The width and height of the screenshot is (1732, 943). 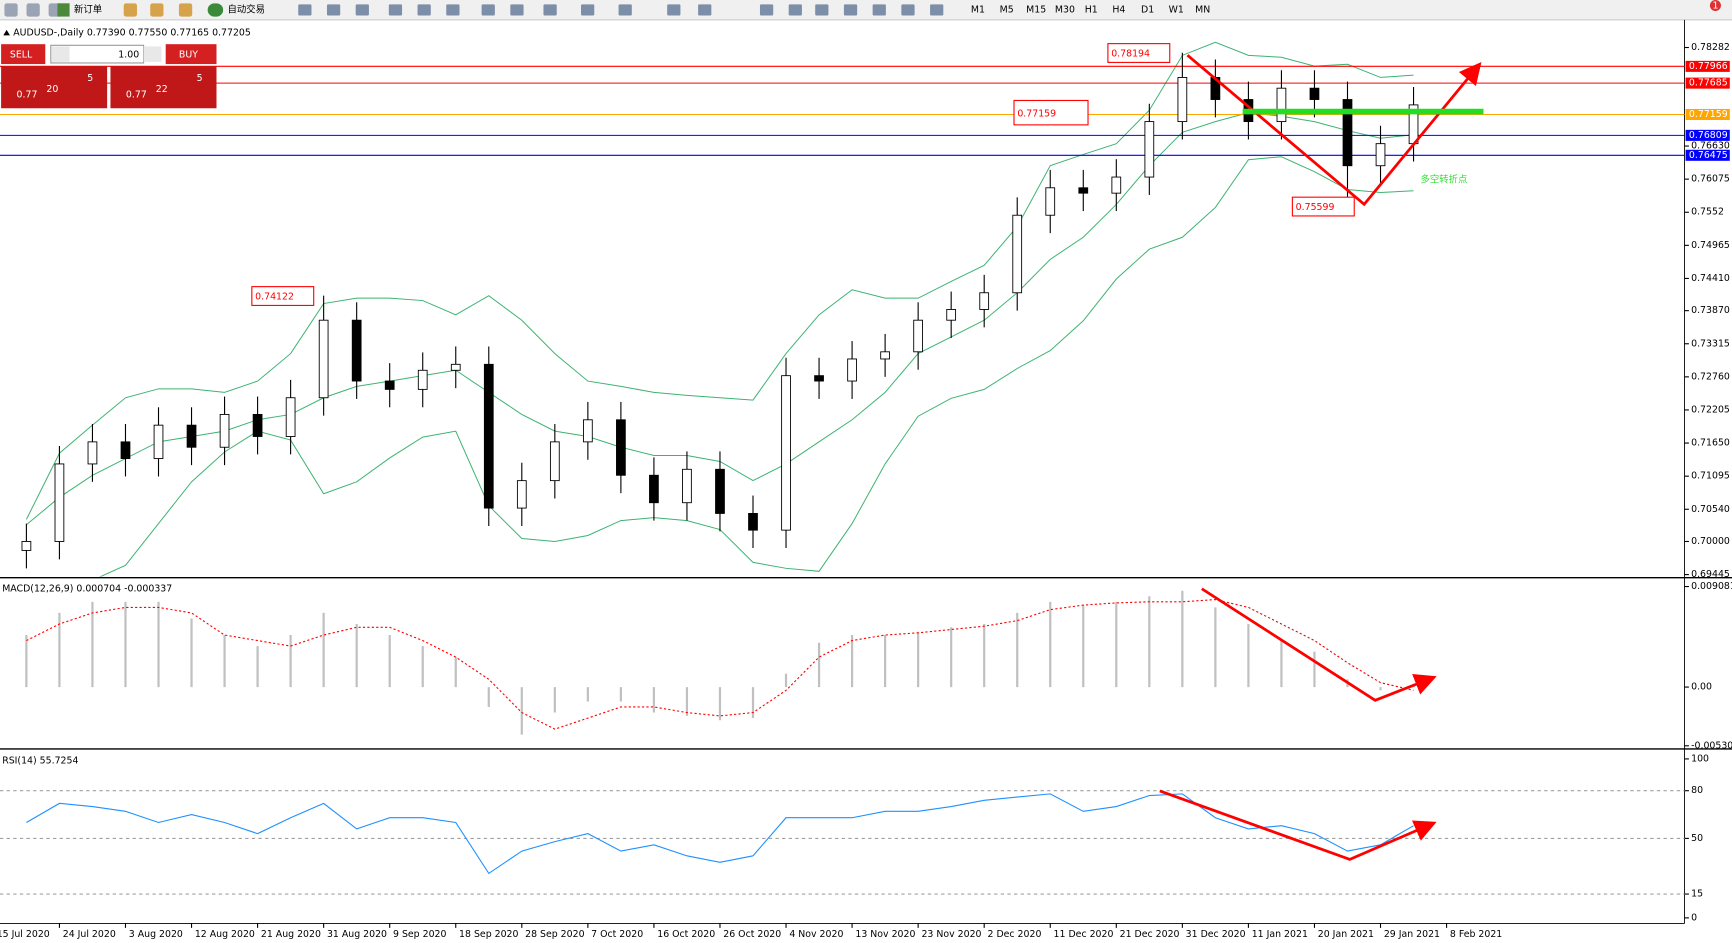 What do you see at coordinates (60, 54) in the screenshot?
I see `lot-down` at bounding box center [60, 54].